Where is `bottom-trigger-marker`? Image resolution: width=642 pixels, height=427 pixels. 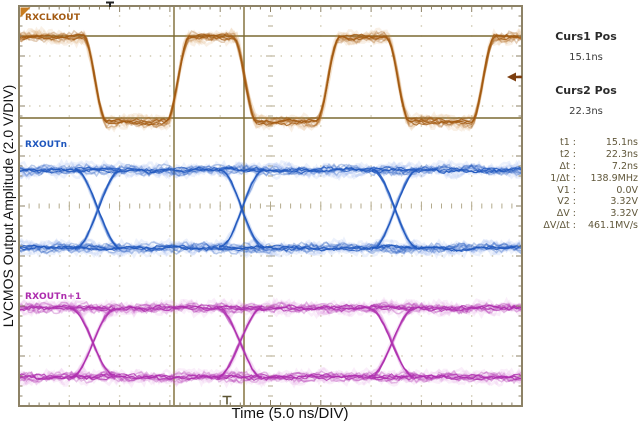 bottom-trigger-marker is located at coordinates (227, 400).